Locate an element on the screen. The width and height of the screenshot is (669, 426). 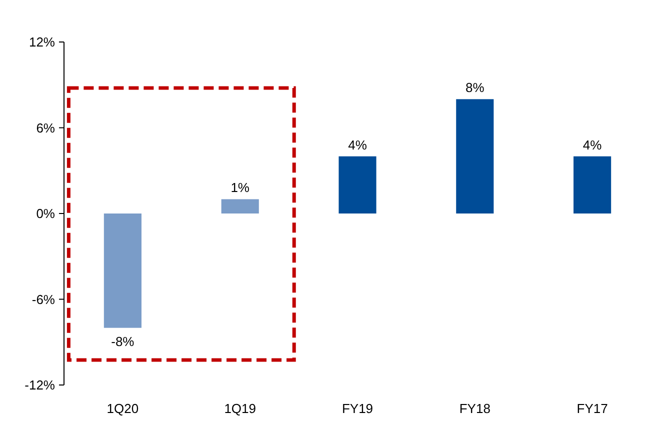
y-tick-label: -6% is located at coordinates (44, 299).